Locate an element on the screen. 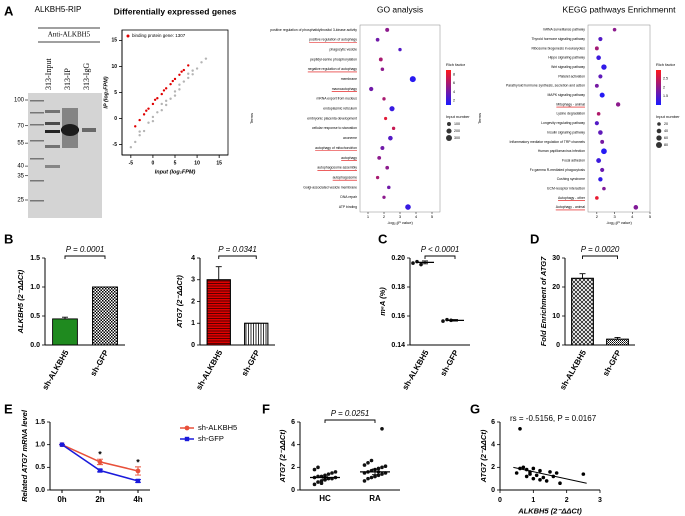 The width and height of the screenshot is (685, 516). y-axis-label: Related ATG7 mRNA level is located at coordinates (24, 455).